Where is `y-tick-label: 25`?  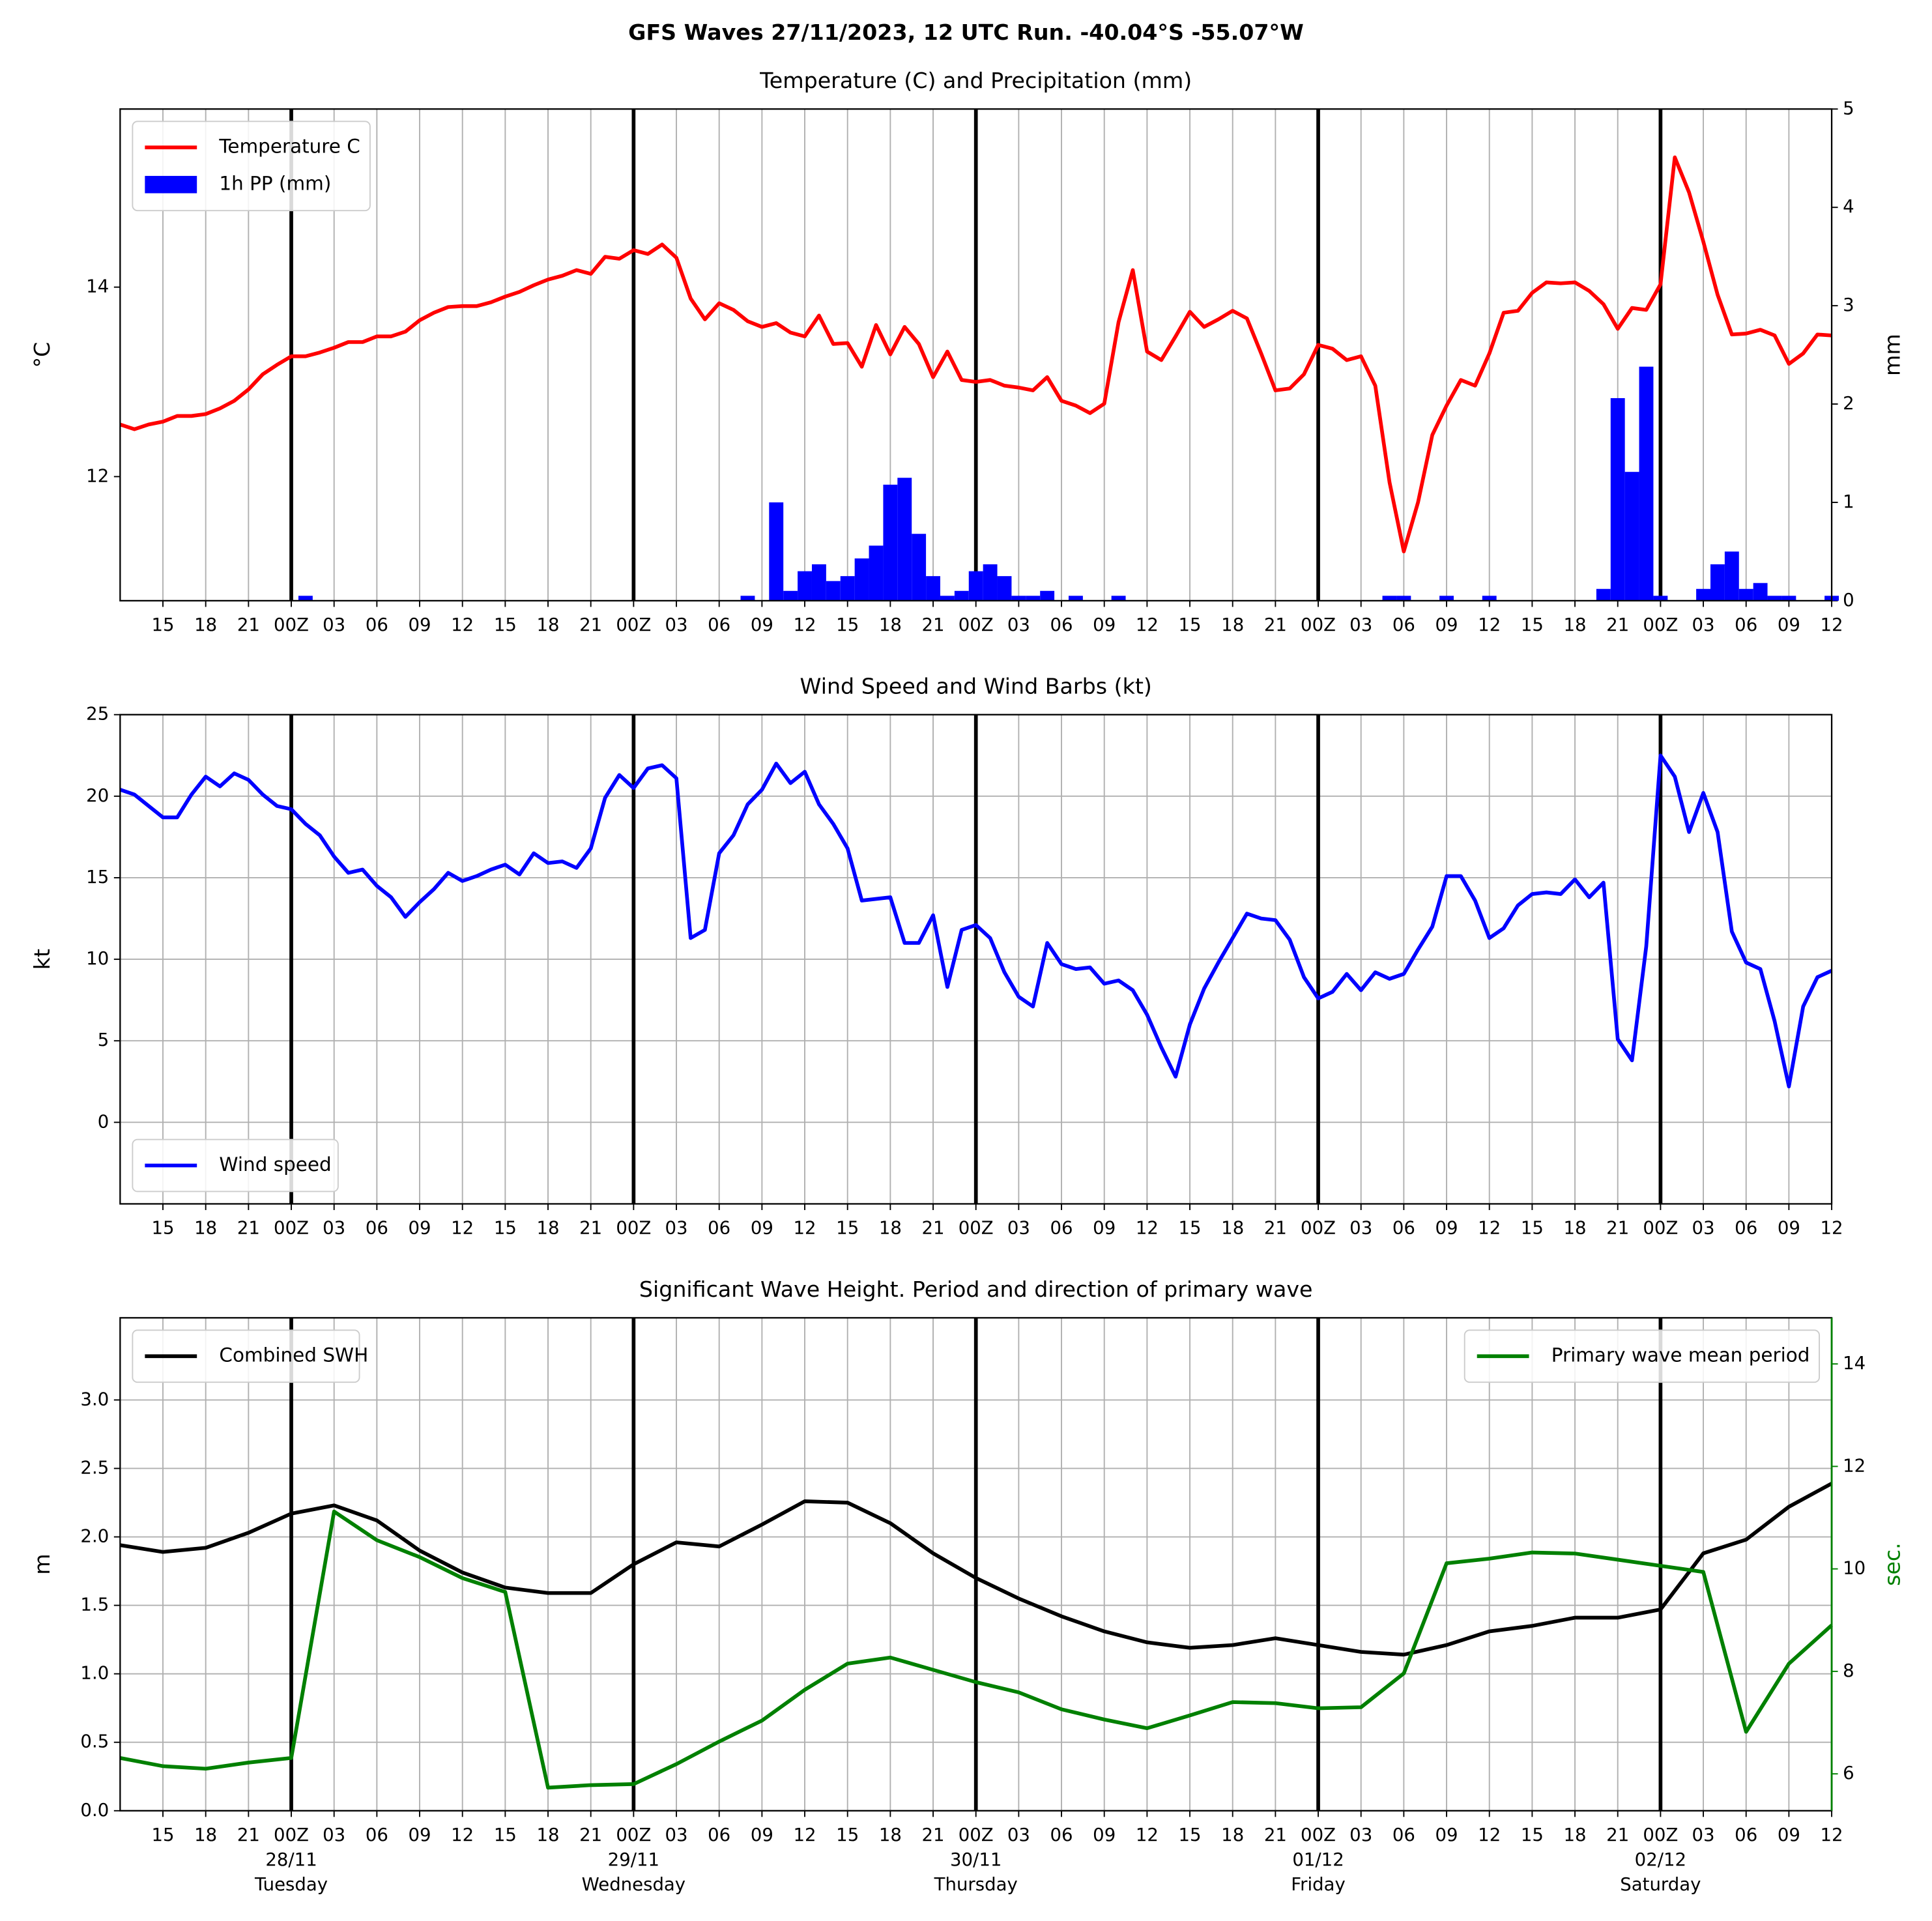
y-tick-label: 25 is located at coordinates (97, 714).